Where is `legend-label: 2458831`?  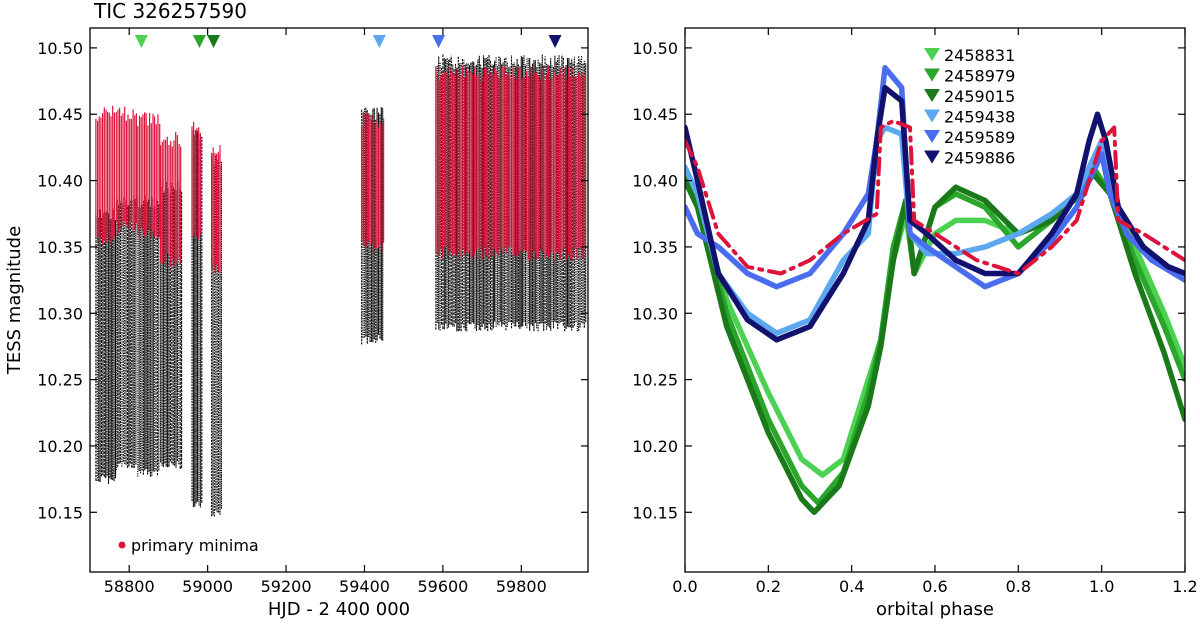
legend-label: 2458831 is located at coordinates (979, 55).